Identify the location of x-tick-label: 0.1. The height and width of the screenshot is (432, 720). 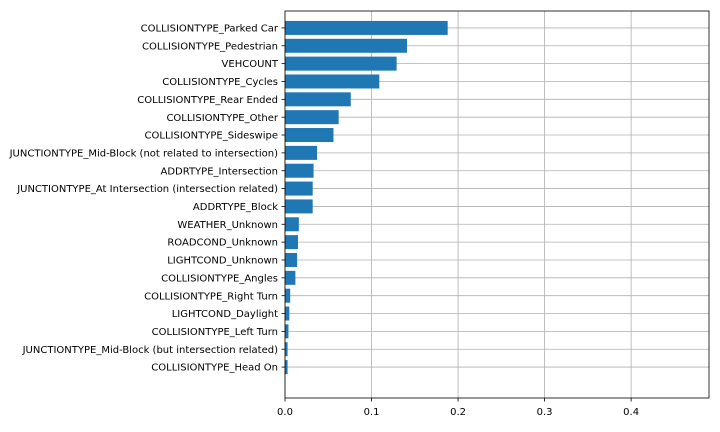
(372, 412).